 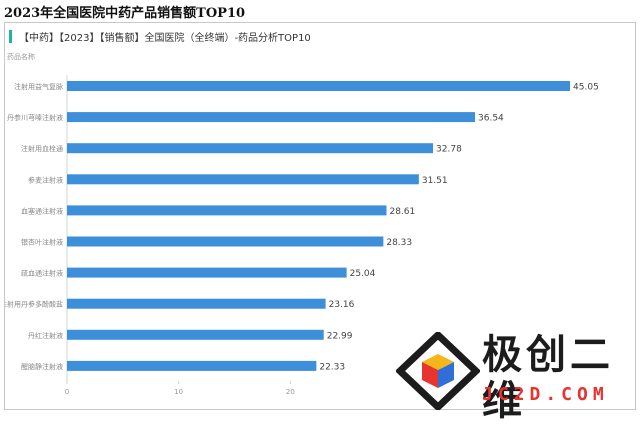 What do you see at coordinates (35, 117) in the screenshot?
I see `category-label: 丹参川芎嗪注射液` at bounding box center [35, 117].